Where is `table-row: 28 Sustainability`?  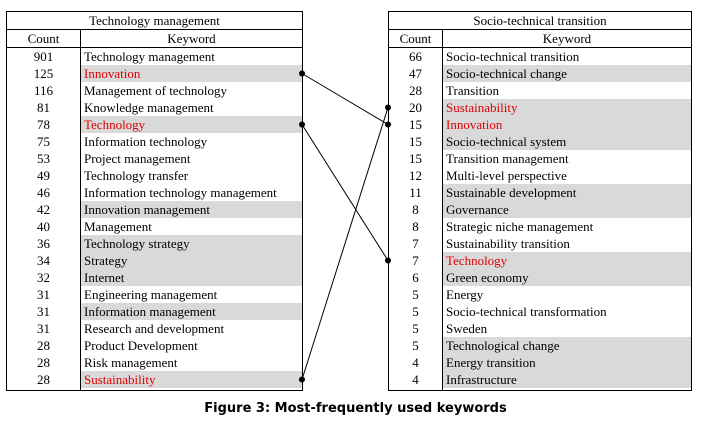
table-row: 28 Sustainability is located at coordinates (154, 379).